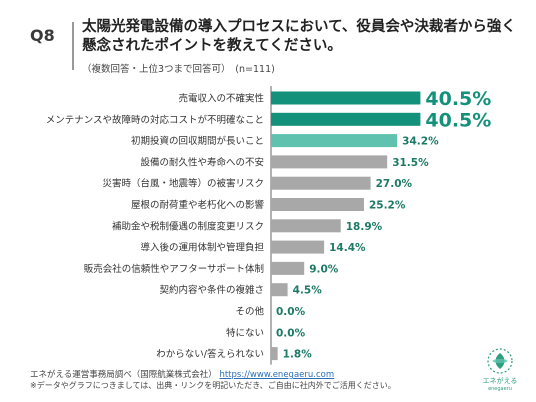 The height and width of the screenshot is (402, 536). I want to click on logo-name: エネがえる, so click(500, 381).